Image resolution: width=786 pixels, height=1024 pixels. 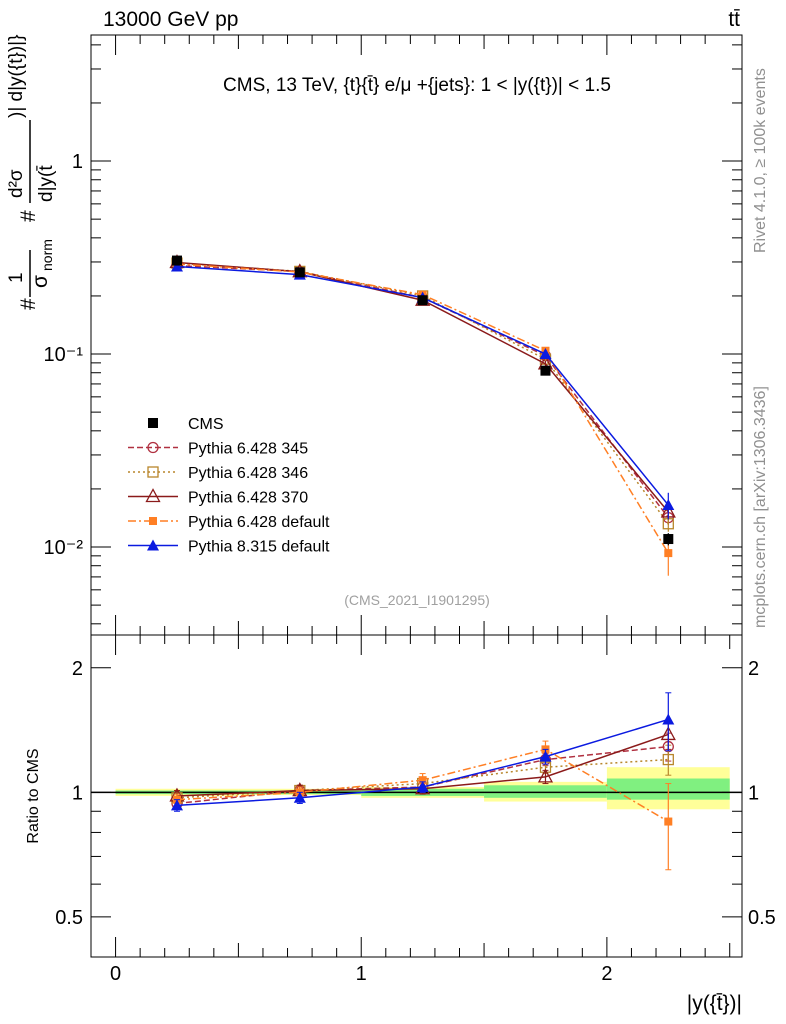 What do you see at coordinates (760, 160) in the screenshot?
I see `rivet-label: Rivet 4.1.0, ≥ 100k events` at bounding box center [760, 160].